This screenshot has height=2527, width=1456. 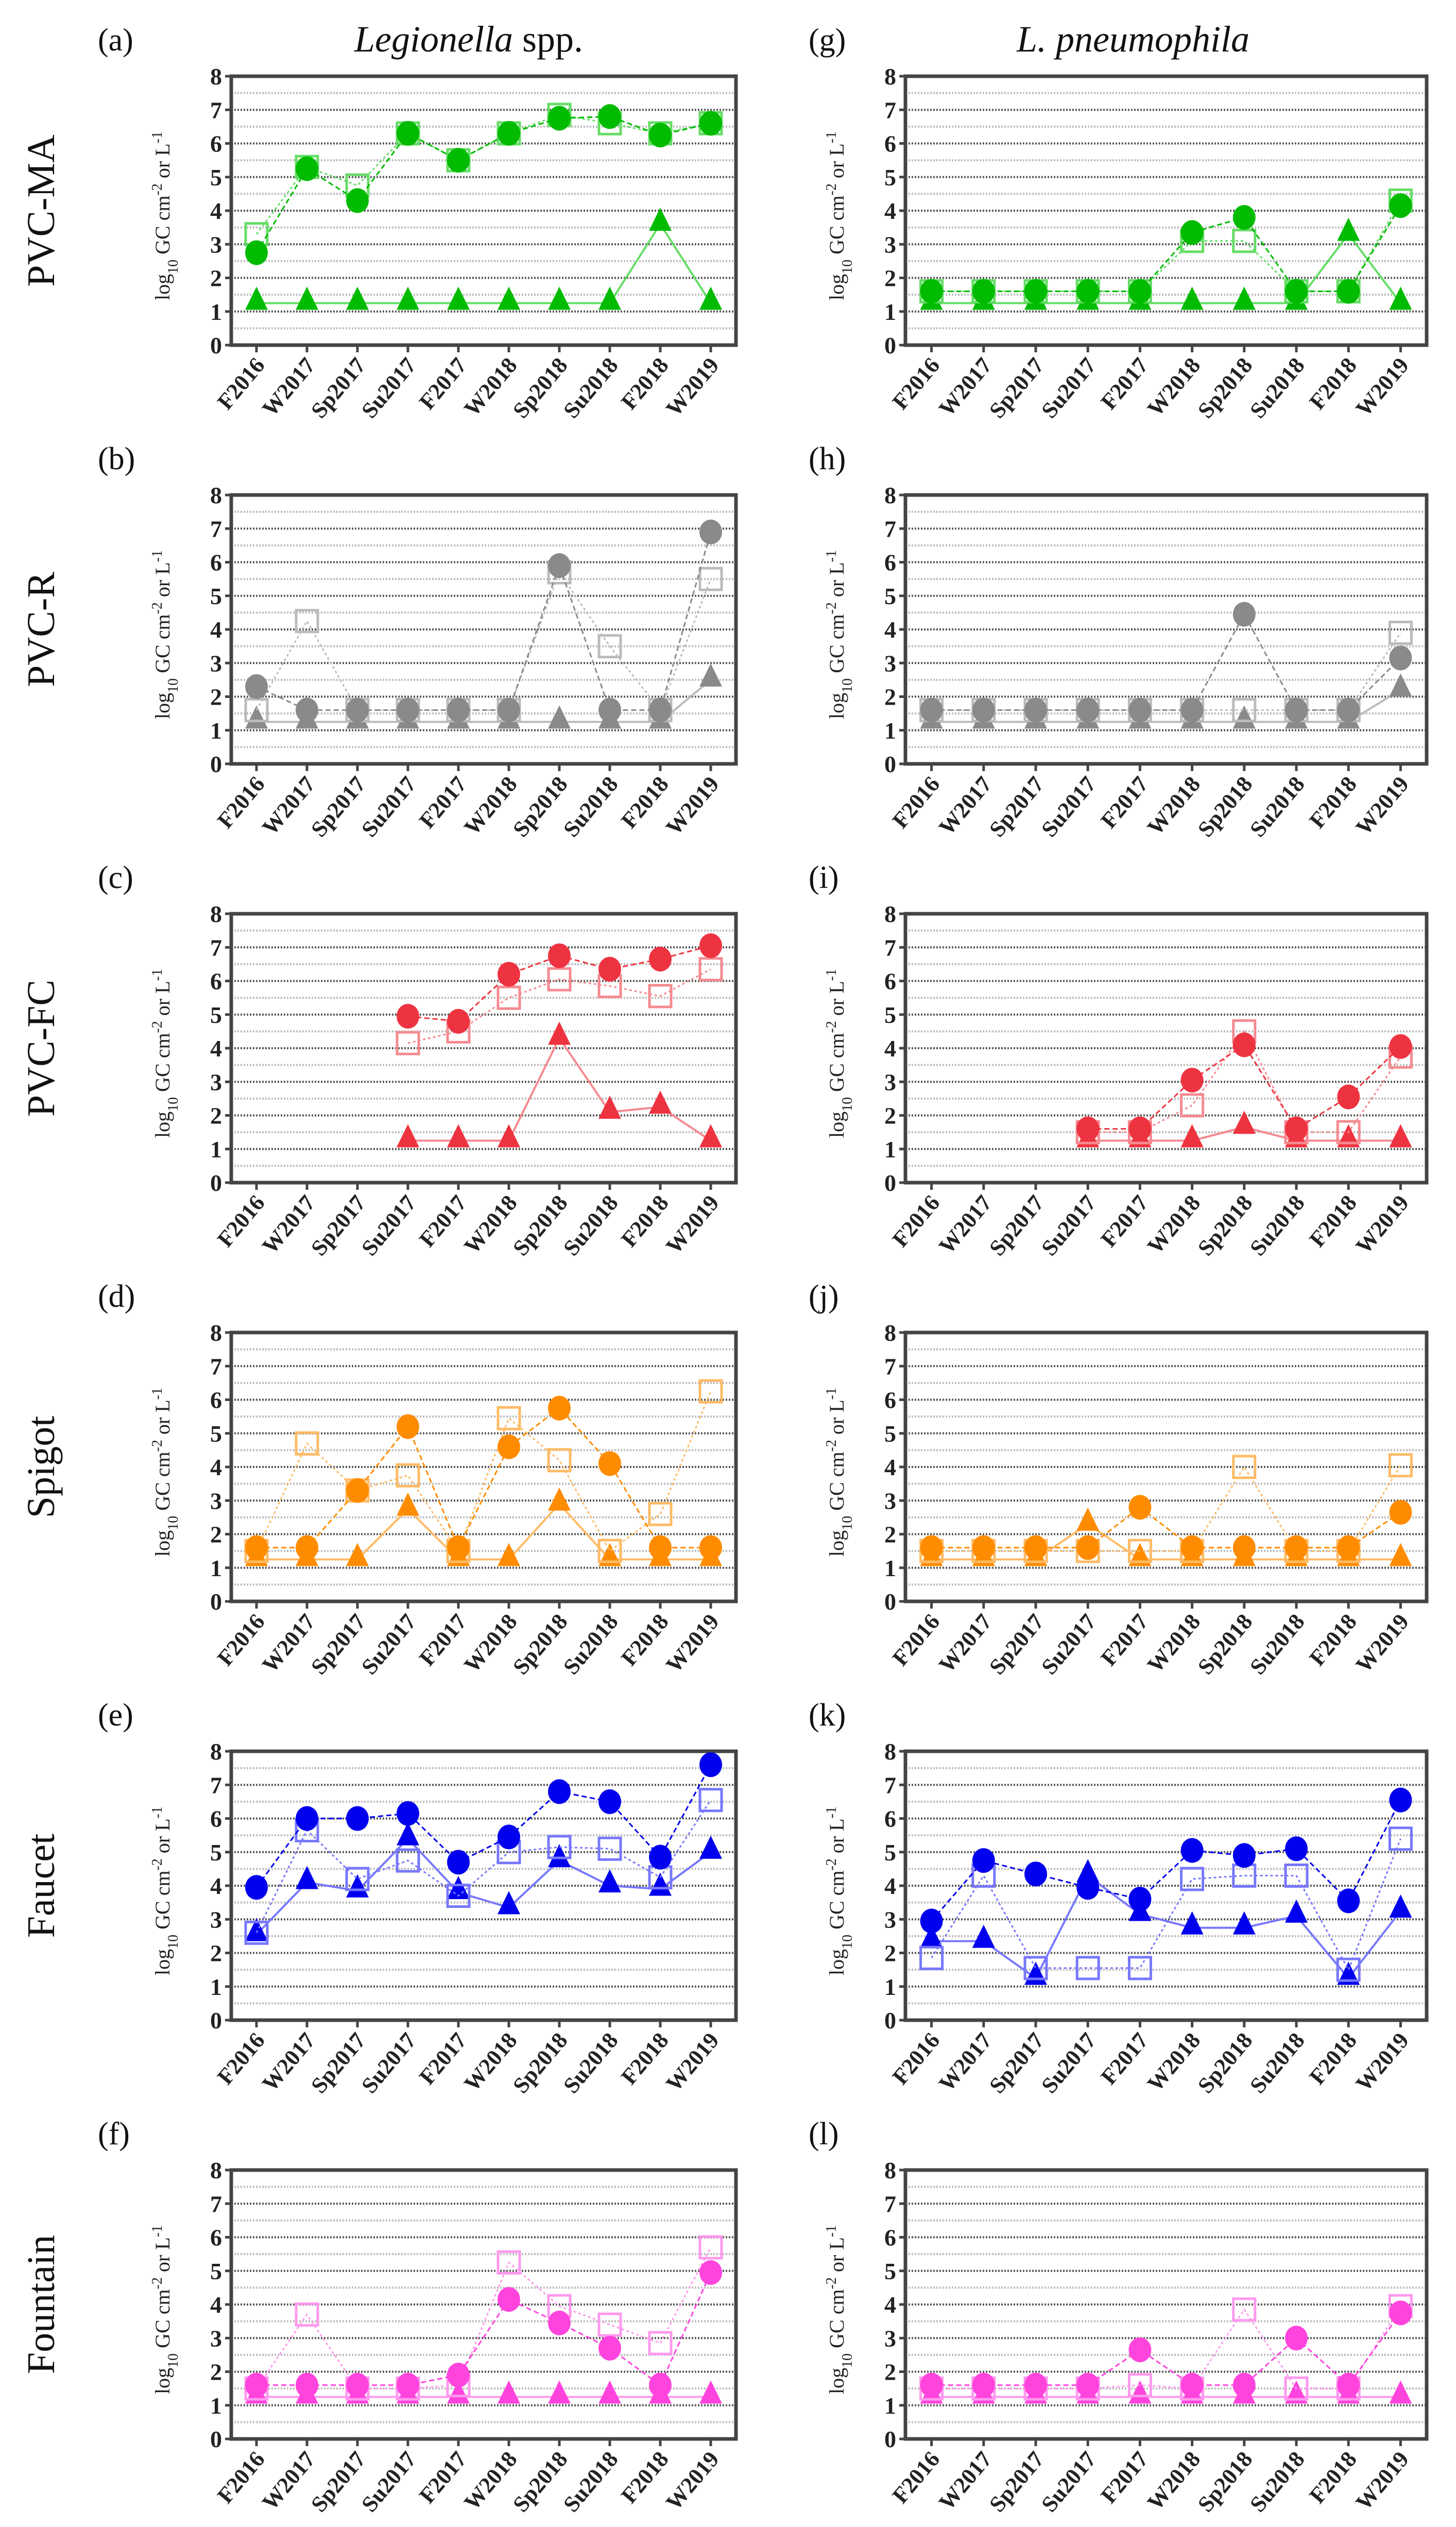 I want to click on y-tick-label: 0, so click(x=890, y=1602).